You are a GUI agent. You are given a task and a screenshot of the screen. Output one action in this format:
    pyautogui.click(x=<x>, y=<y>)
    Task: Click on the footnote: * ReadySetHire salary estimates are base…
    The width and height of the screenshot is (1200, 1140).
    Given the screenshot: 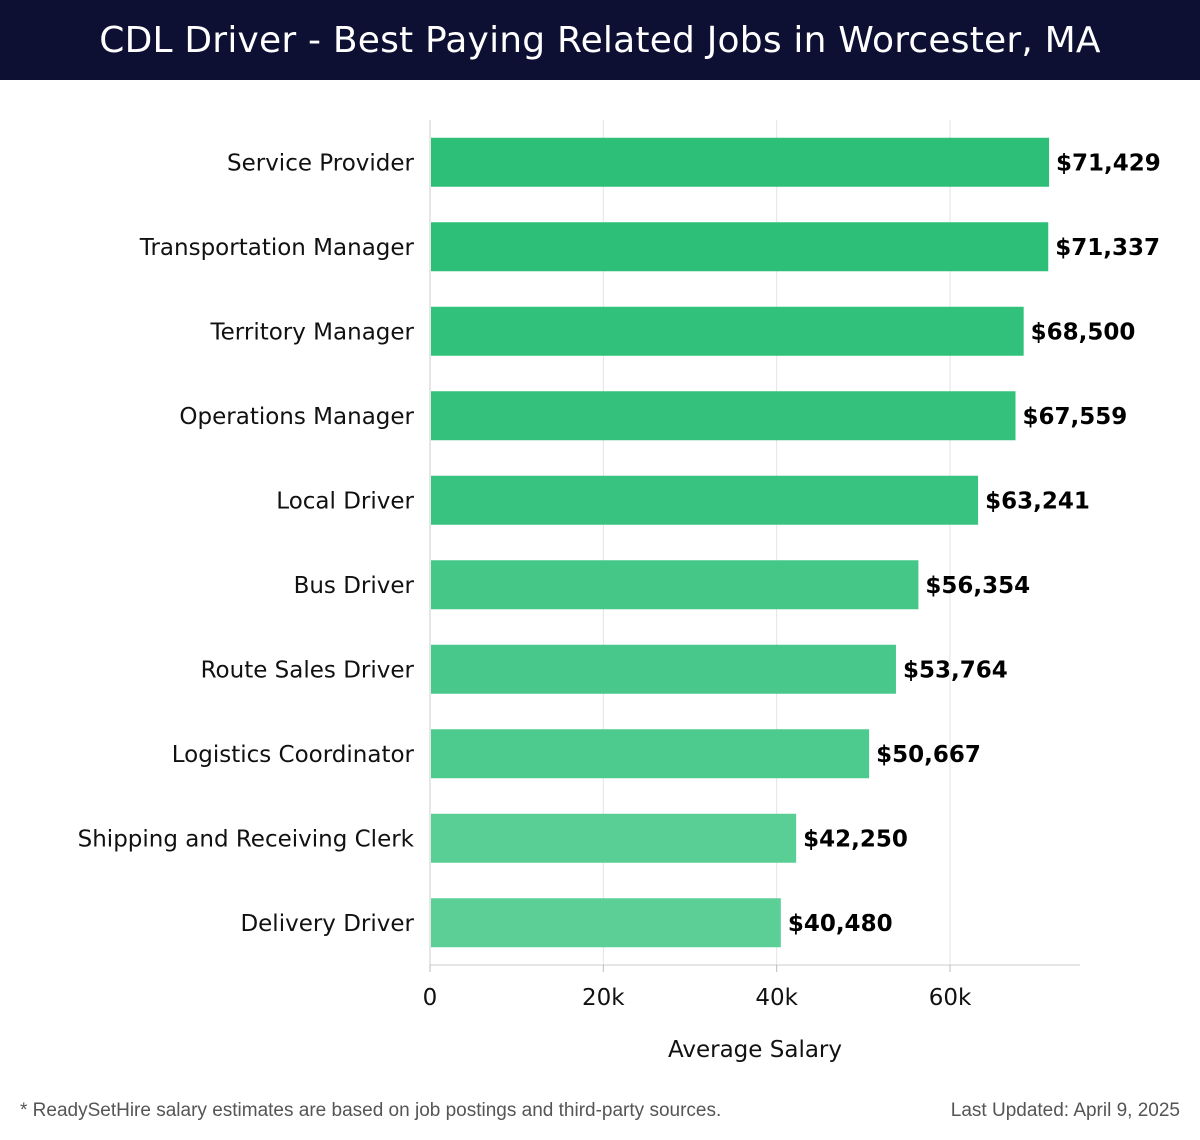 What is the action you would take?
    pyautogui.click(x=371, y=1110)
    